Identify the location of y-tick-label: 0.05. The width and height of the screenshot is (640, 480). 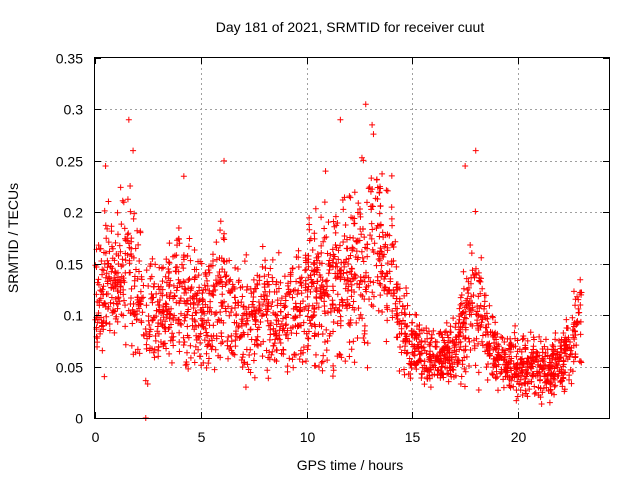
(69, 368).